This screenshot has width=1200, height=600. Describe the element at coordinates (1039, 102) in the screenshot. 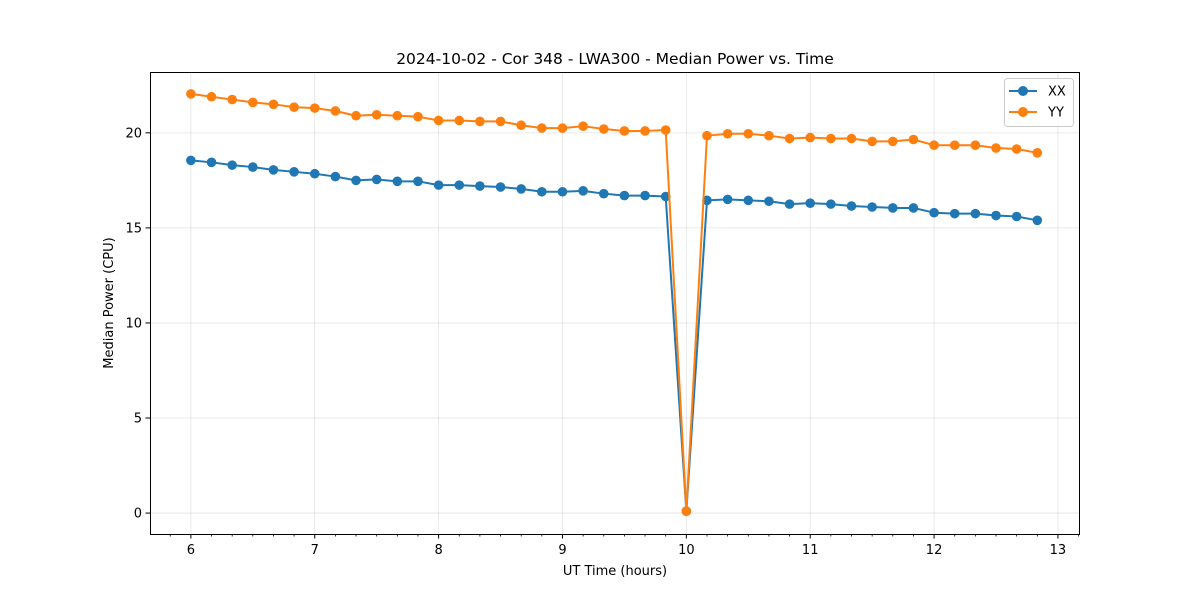

I see `legend: XX YY` at that location.